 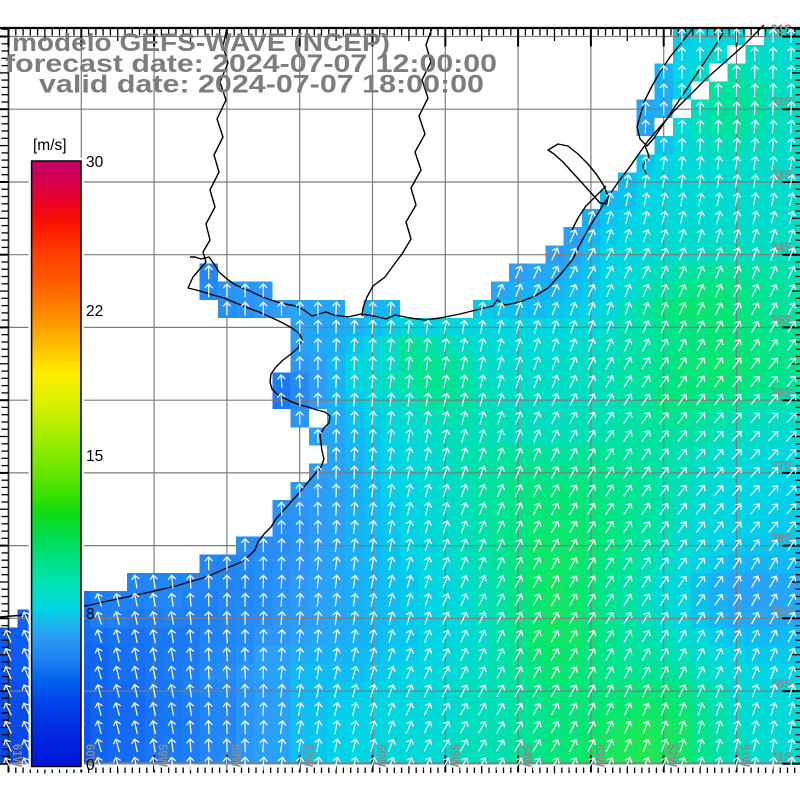 I want to click on svg-text: 15, so click(x=94, y=456).